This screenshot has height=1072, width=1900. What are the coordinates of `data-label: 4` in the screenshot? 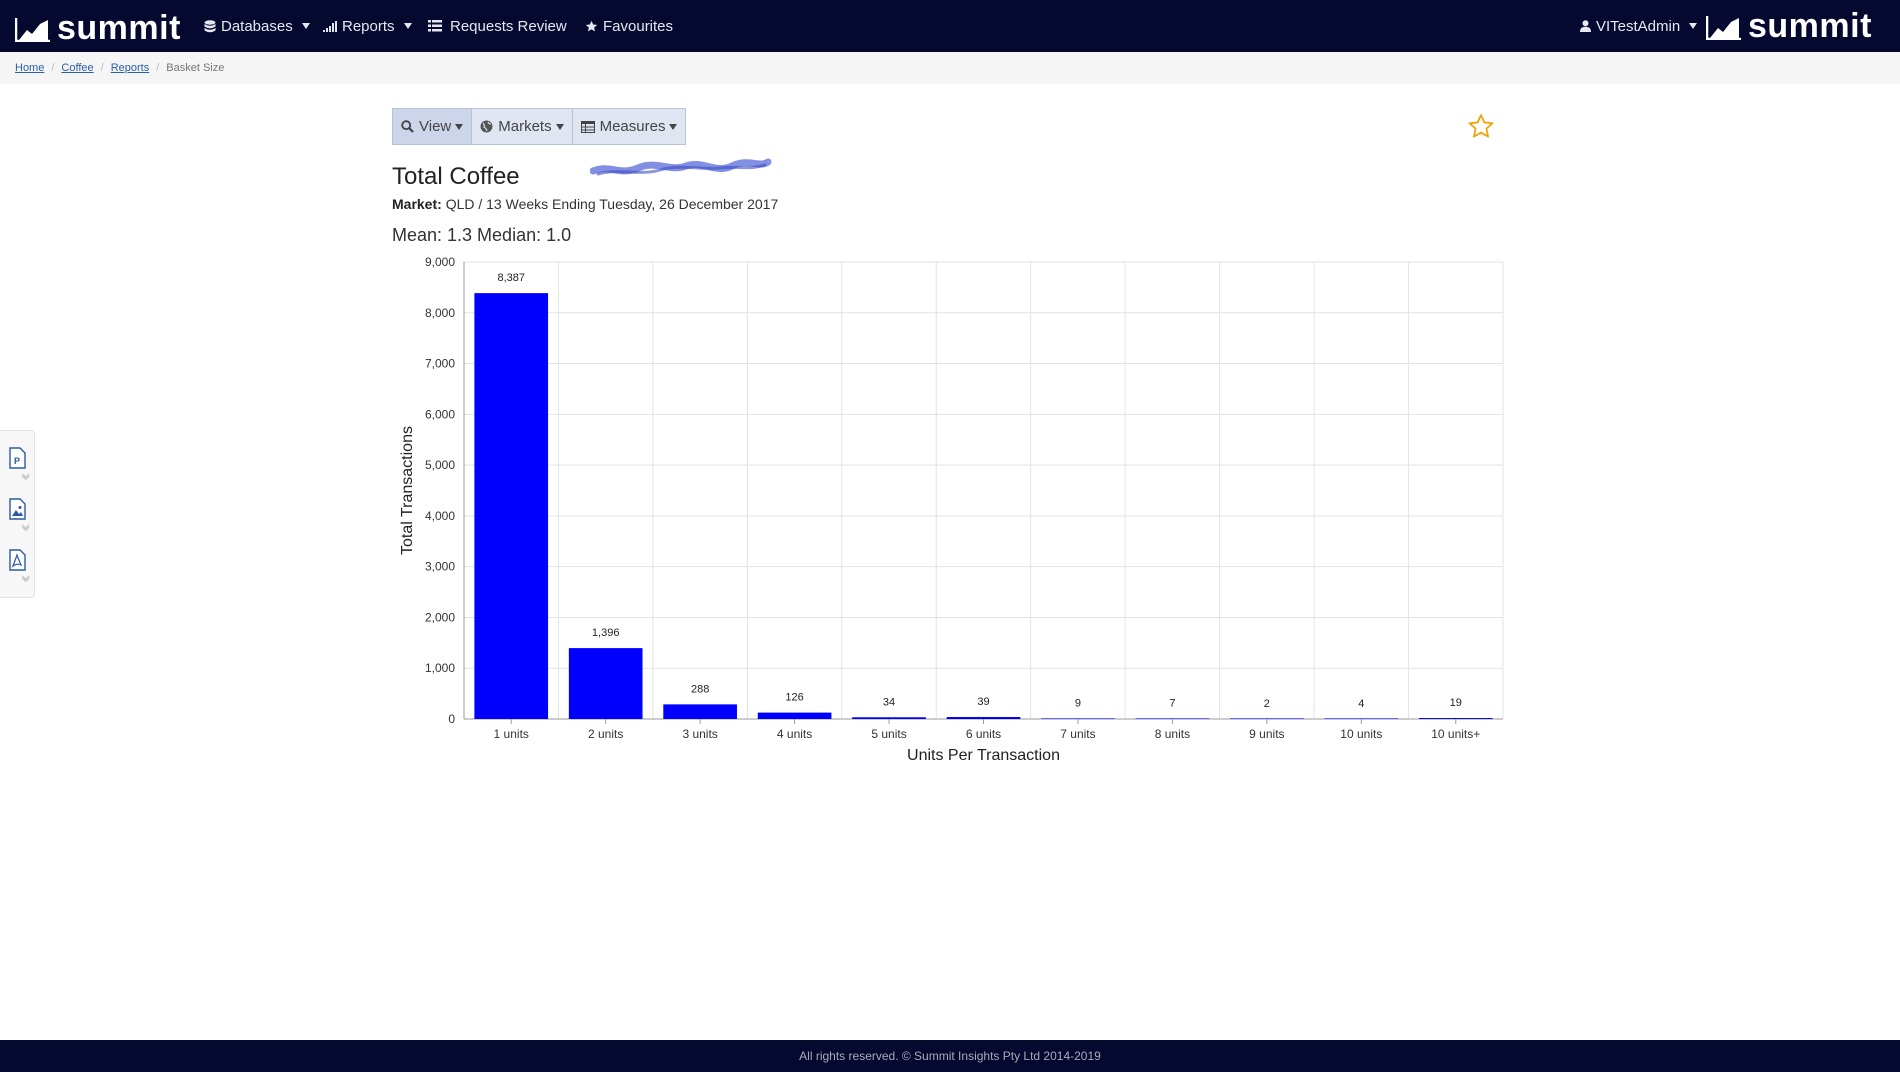 It's located at (1361, 704).